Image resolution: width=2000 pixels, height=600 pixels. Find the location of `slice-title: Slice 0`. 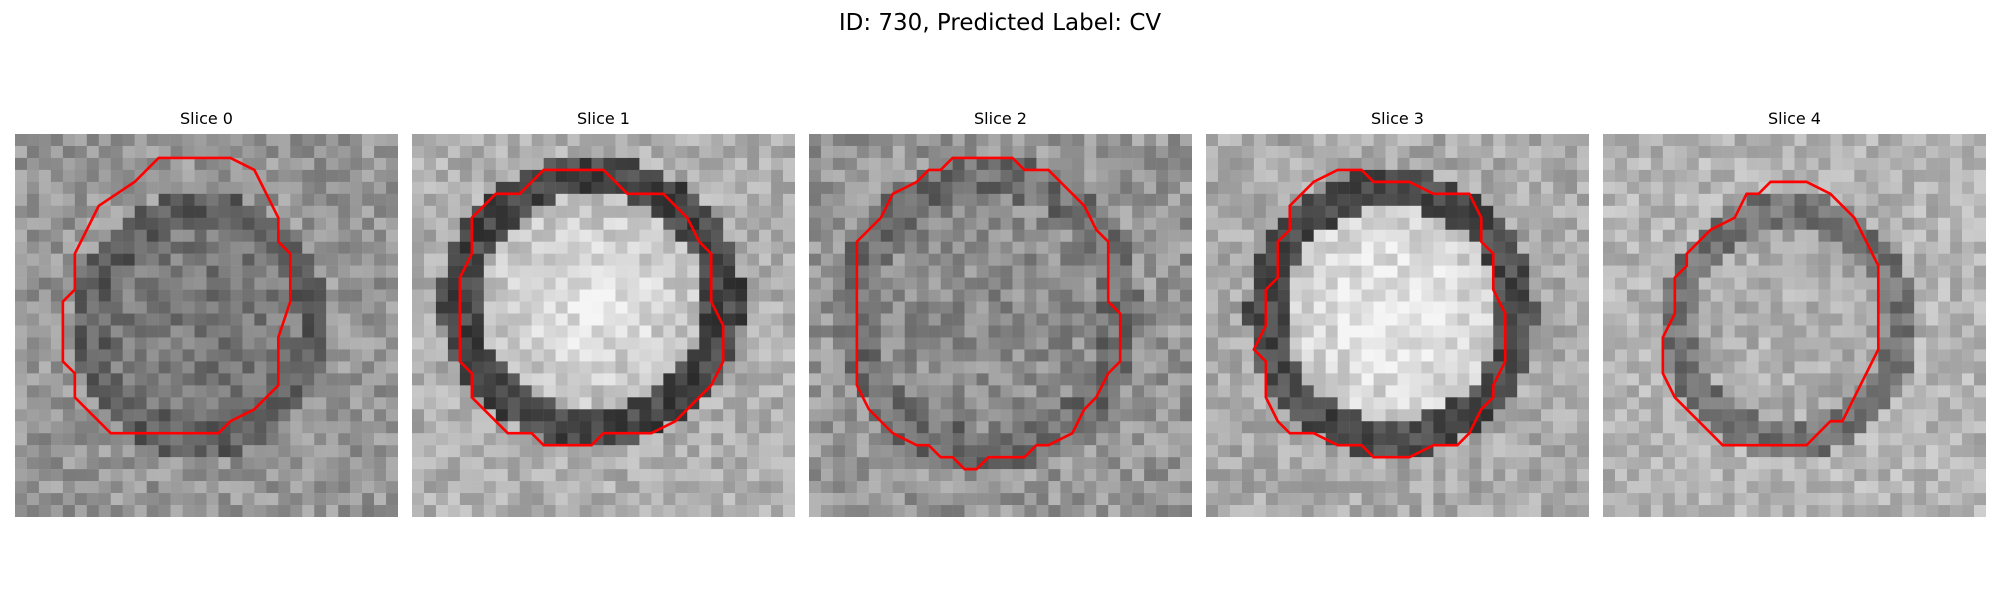

slice-title: Slice 0 is located at coordinates (206, 118).